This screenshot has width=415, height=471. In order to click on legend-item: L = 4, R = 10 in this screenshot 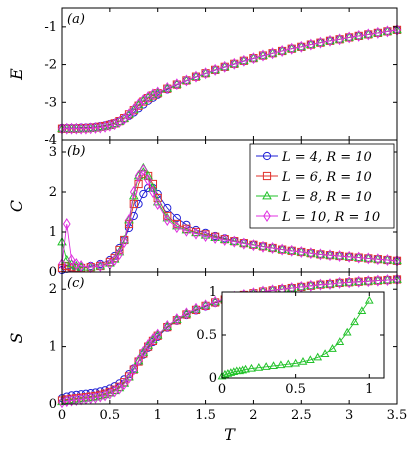, I will do `click(314, 157)`.